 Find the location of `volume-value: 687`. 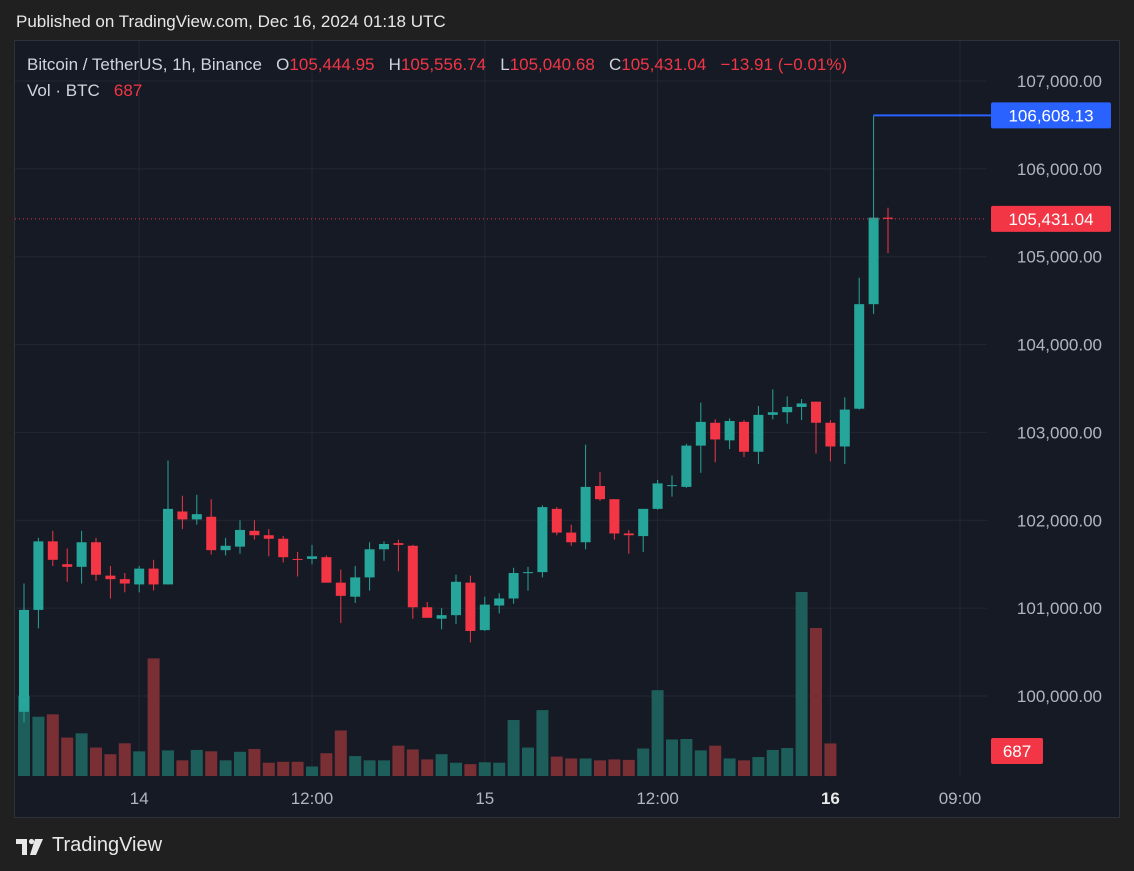

volume-value: 687 is located at coordinates (128, 90).